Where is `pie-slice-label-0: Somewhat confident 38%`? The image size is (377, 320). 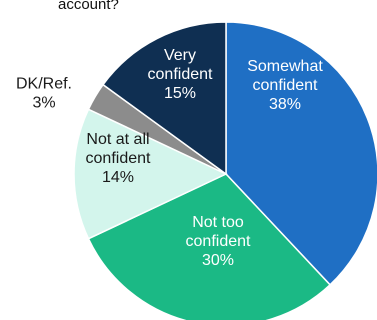 pie-slice-label-0: Somewhat confident 38% is located at coordinates (285, 85).